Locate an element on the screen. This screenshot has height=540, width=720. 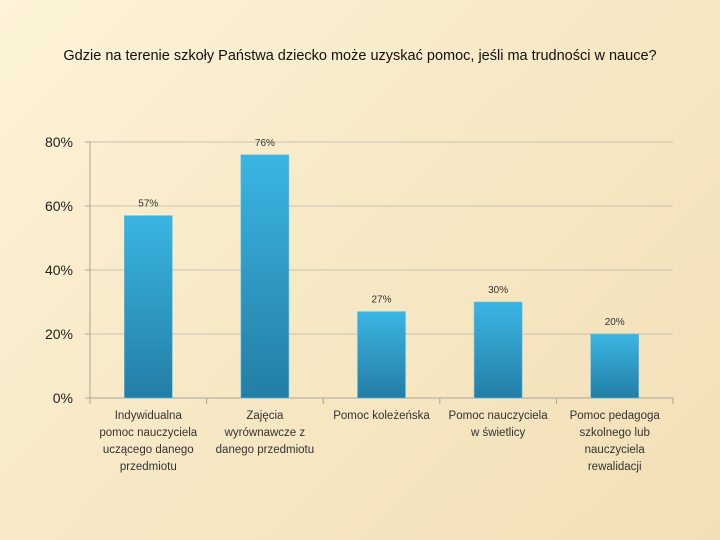
y-tick-label: 20% is located at coordinates (59, 334).